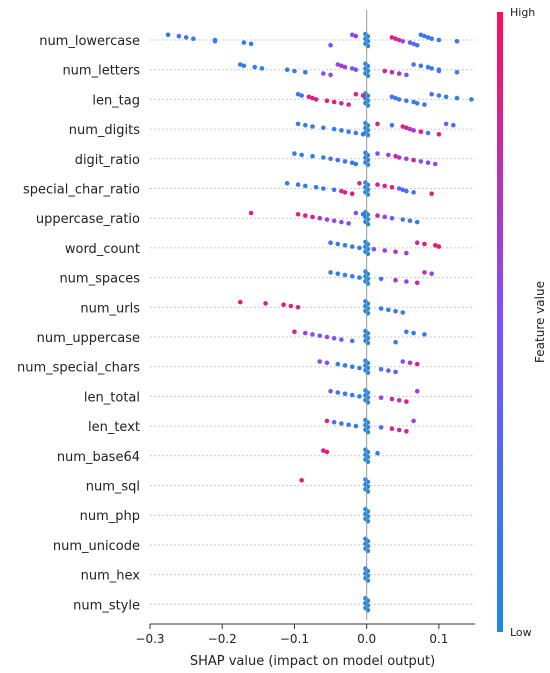 The width and height of the screenshot is (550, 673). Describe the element at coordinates (521, 632) in the screenshot. I see `colorbar-low-label: Low` at that location.